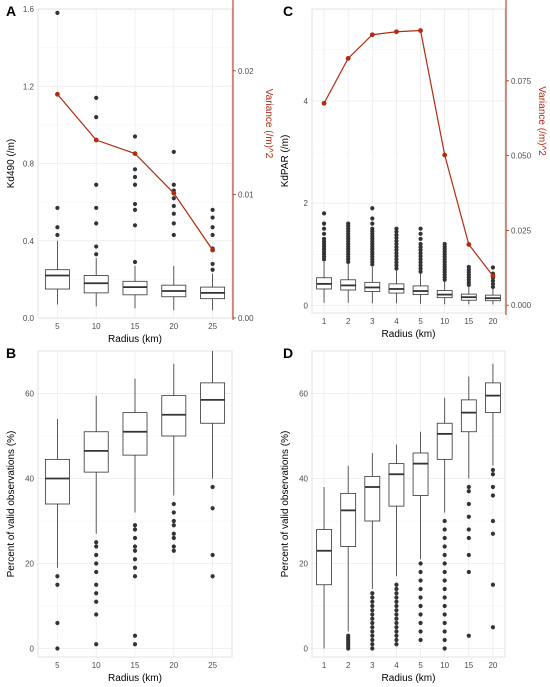 This screenshot has width=550, height=687. What do you see at coordinates (11, 353) in the screenshot?
I see `panel-letter-b: B` at bounding box center [11, 353].